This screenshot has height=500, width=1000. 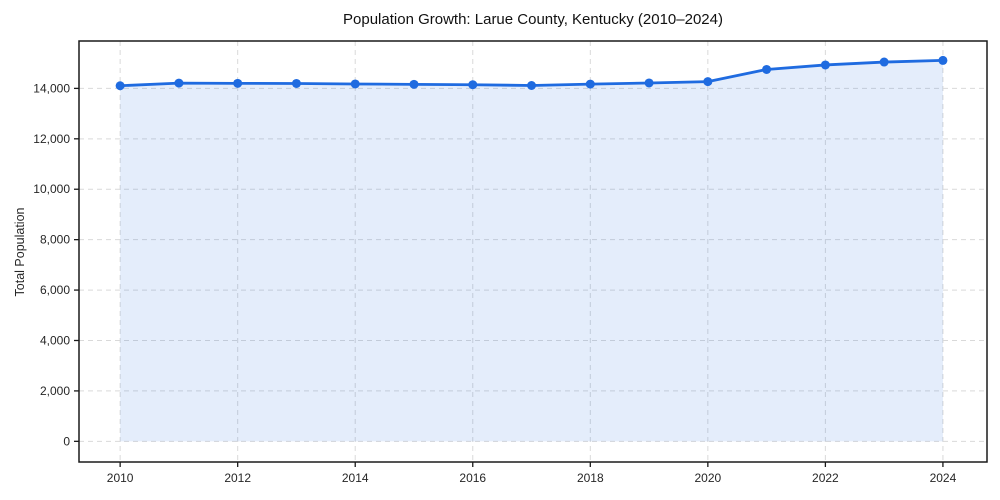 I want to click on x-tick-label: 2010, so click(x=120, y=478).